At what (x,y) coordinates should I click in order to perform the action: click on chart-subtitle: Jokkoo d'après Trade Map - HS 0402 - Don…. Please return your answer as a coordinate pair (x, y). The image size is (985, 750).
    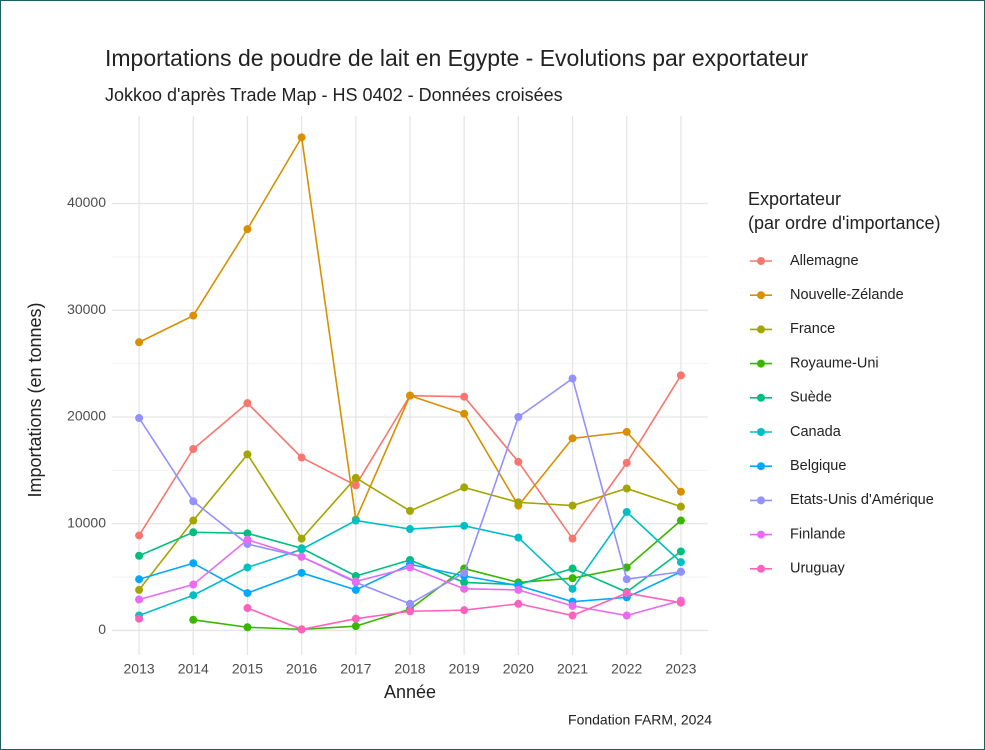
    Looking at the image, I should click on (334, 95).